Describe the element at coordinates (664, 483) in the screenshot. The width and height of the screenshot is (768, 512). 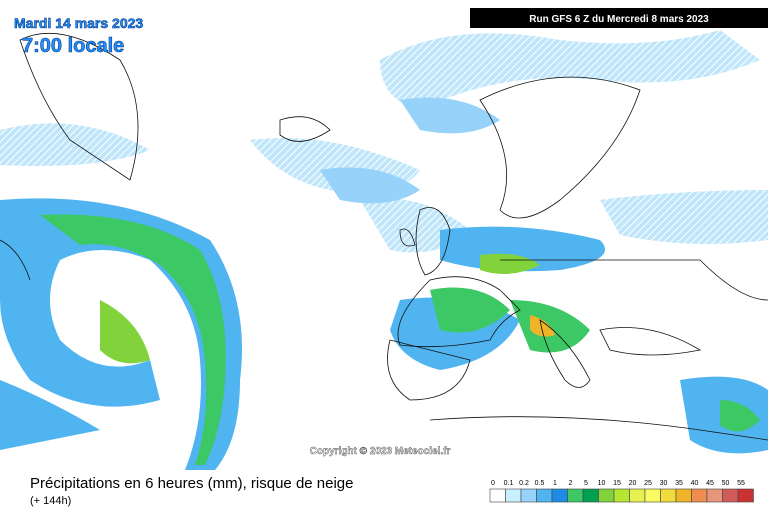
I see `legend-label: 30` at that location.